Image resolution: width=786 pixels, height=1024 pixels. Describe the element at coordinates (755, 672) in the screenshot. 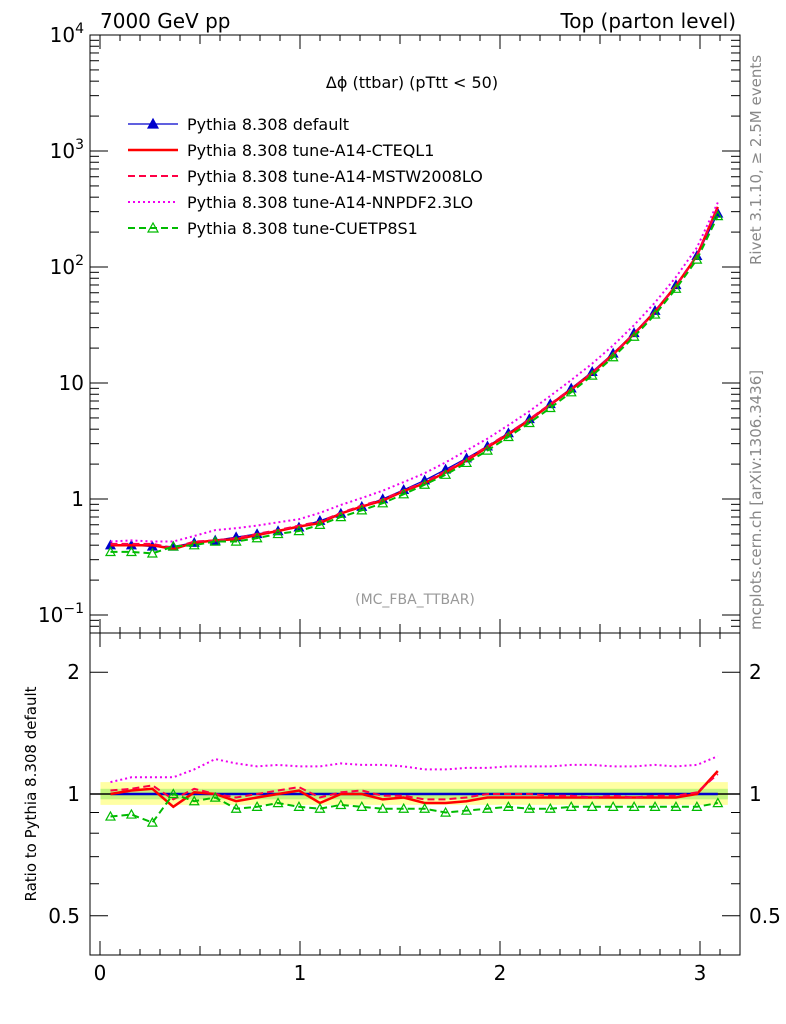

I see `ratio-y-tick-label-right: 2` at that location.